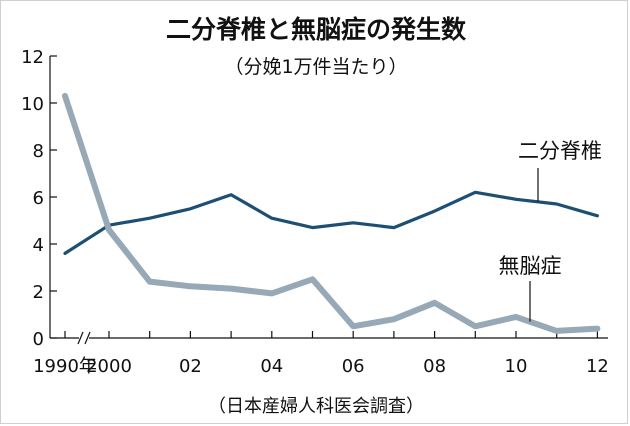 This screenshot has width=630, height=426. Describe the element at coordinates (32, 104) in the screenshot. I see `y-tick-label: 10` at that location.